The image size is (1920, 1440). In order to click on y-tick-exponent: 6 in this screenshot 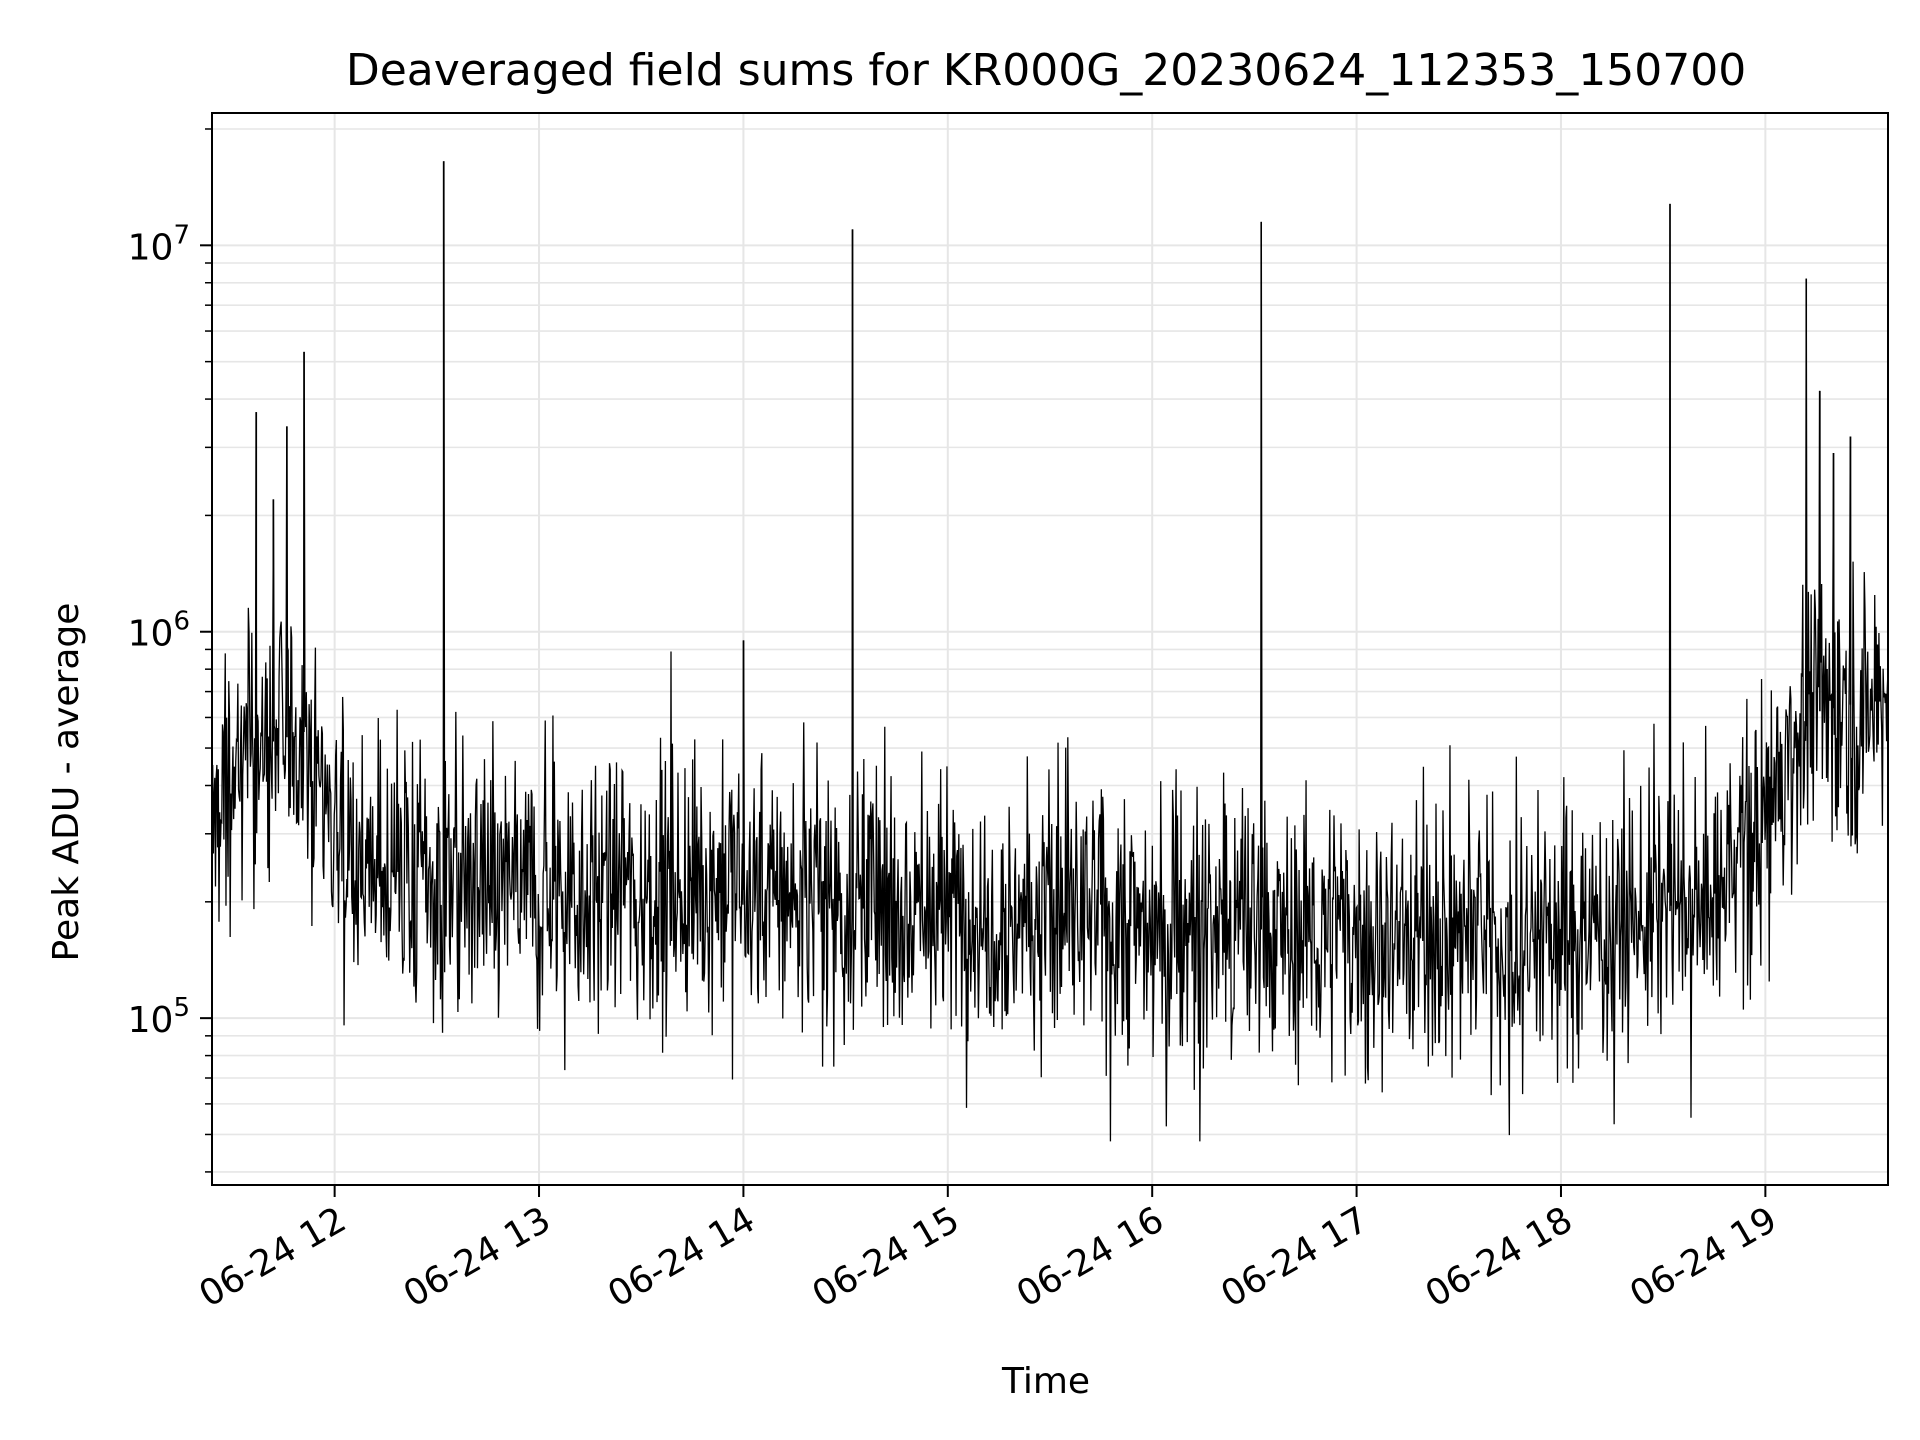, I will do `click(181, 622)`.